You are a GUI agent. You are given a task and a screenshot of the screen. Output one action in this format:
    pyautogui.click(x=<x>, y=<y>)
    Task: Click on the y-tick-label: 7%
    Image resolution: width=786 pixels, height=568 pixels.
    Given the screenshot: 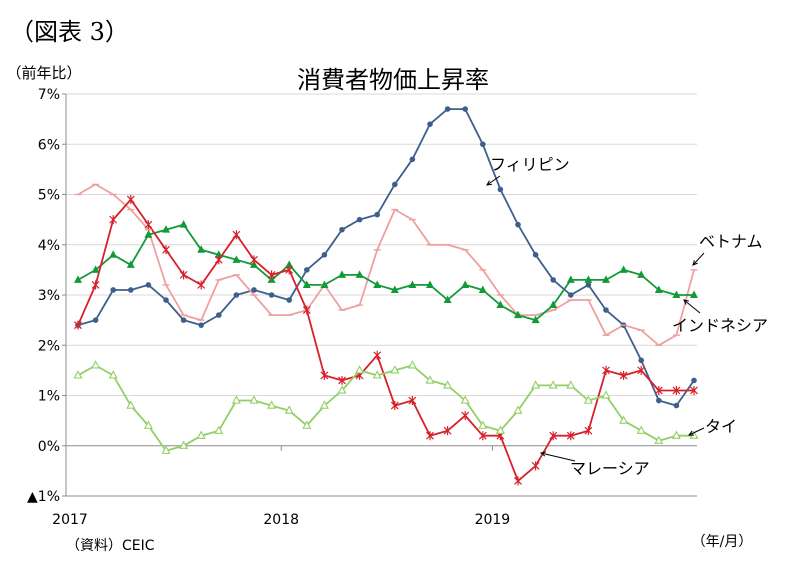 What is the action you would take?
    pyautogui.click(x=49, y=95)
    